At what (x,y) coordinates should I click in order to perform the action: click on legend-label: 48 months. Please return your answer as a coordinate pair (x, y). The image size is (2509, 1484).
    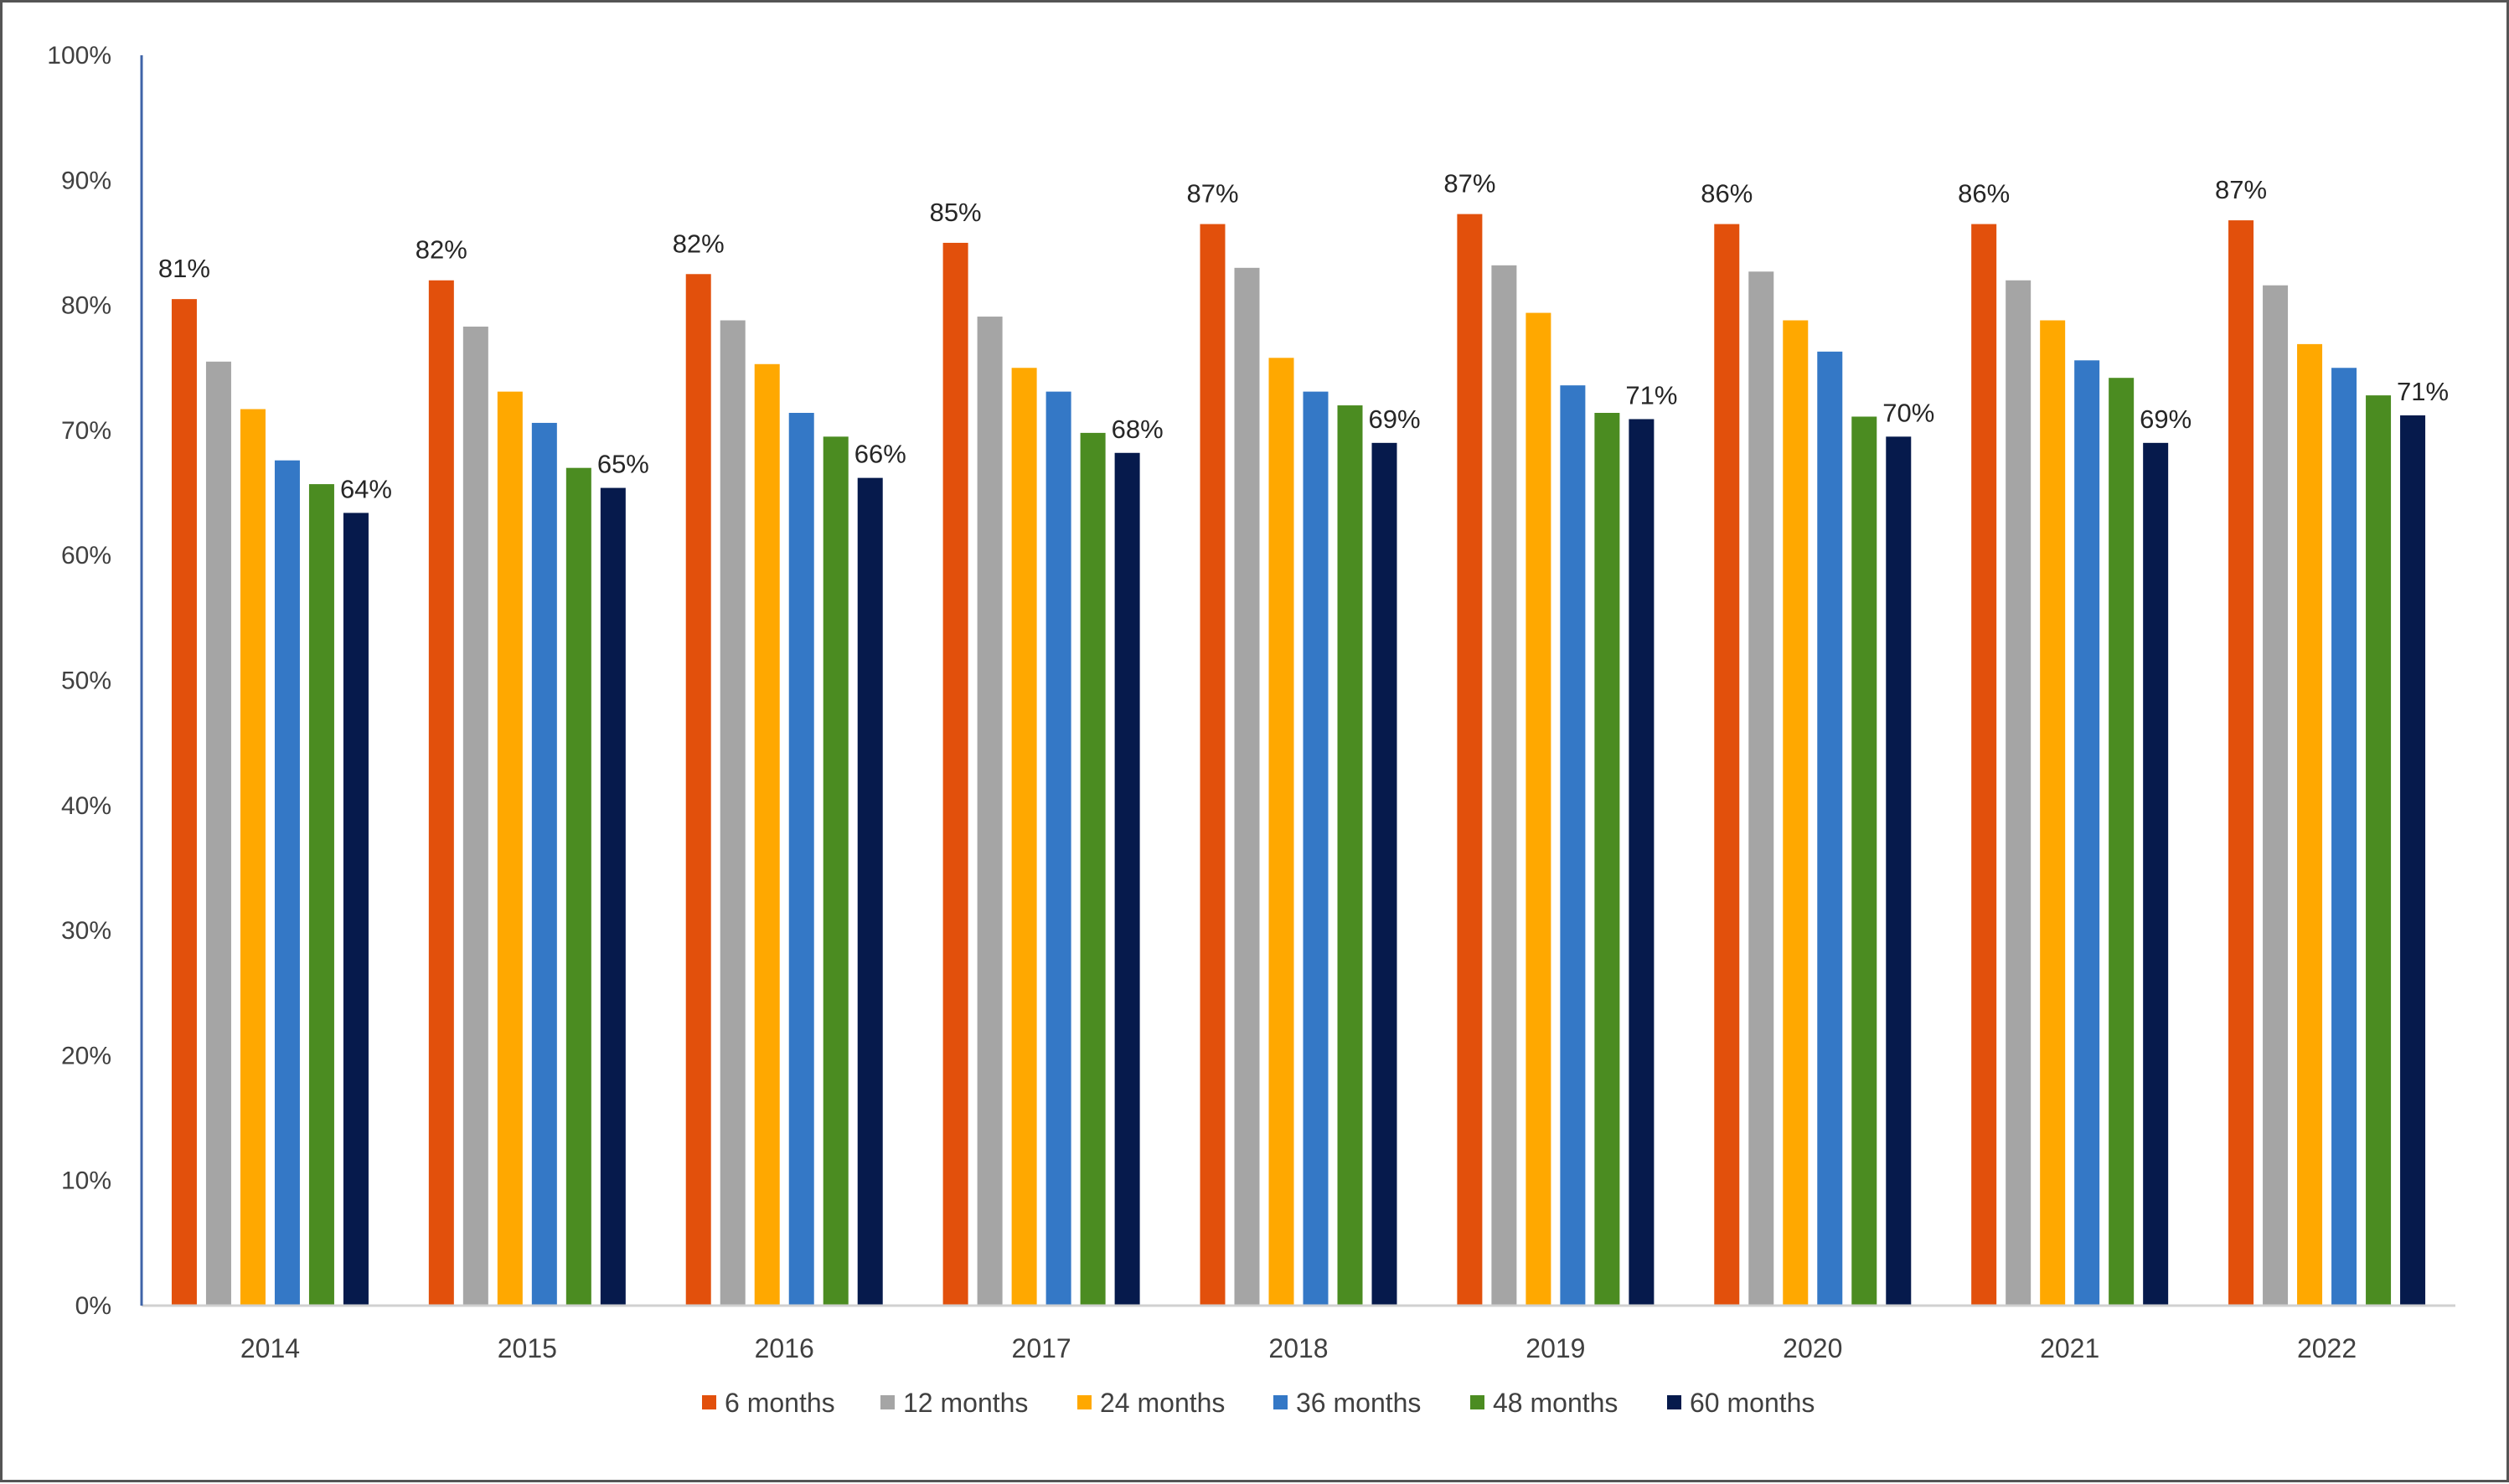
    Looking at the image, I should click on (1555, 1403).